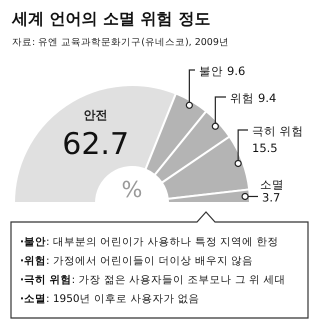 The width and height of the screenshot is (320, 334). What do you see at coordinates (211, 71) in the screenshot?
I see `slice-label: 불안` at bounding box center [211, 71].